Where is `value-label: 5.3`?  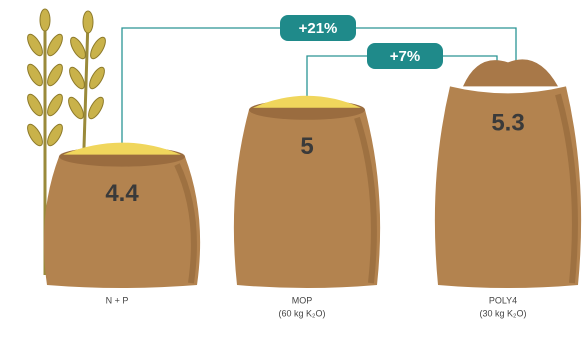
value-label: 5.3 is located at coordinates (507, 123).